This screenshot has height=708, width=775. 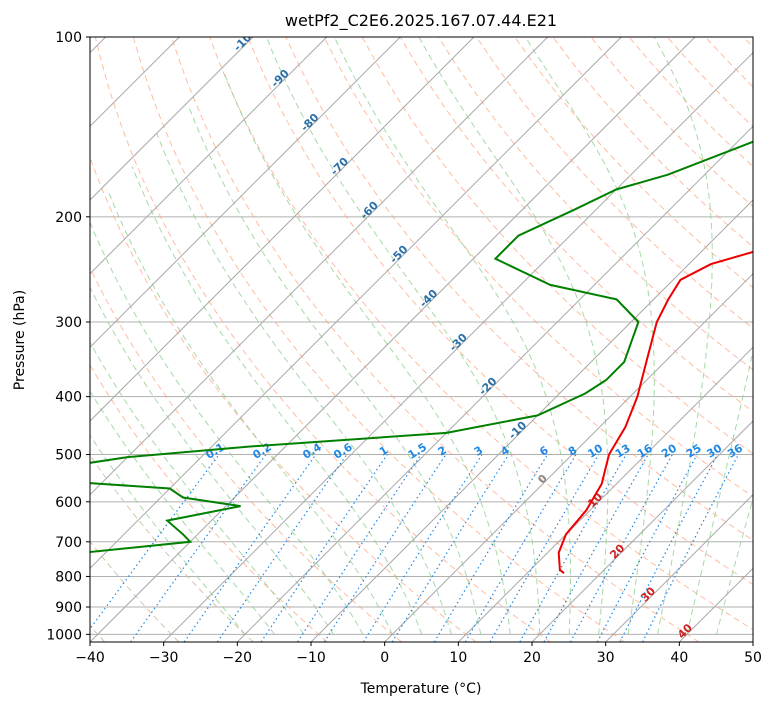 I want to click on y-tick-label: 100, so click(x=68, y=38).